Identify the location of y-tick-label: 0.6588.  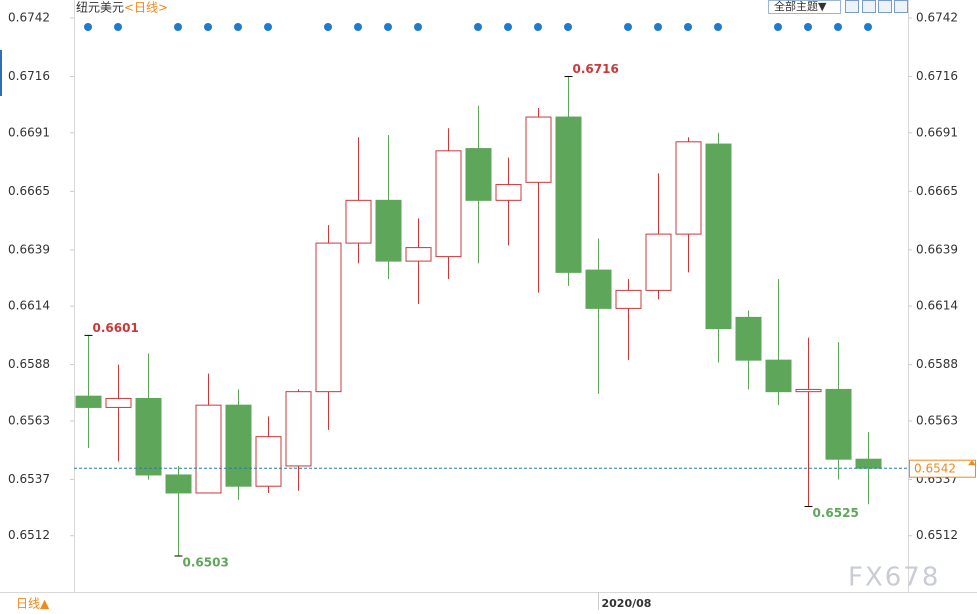
(29, 364).